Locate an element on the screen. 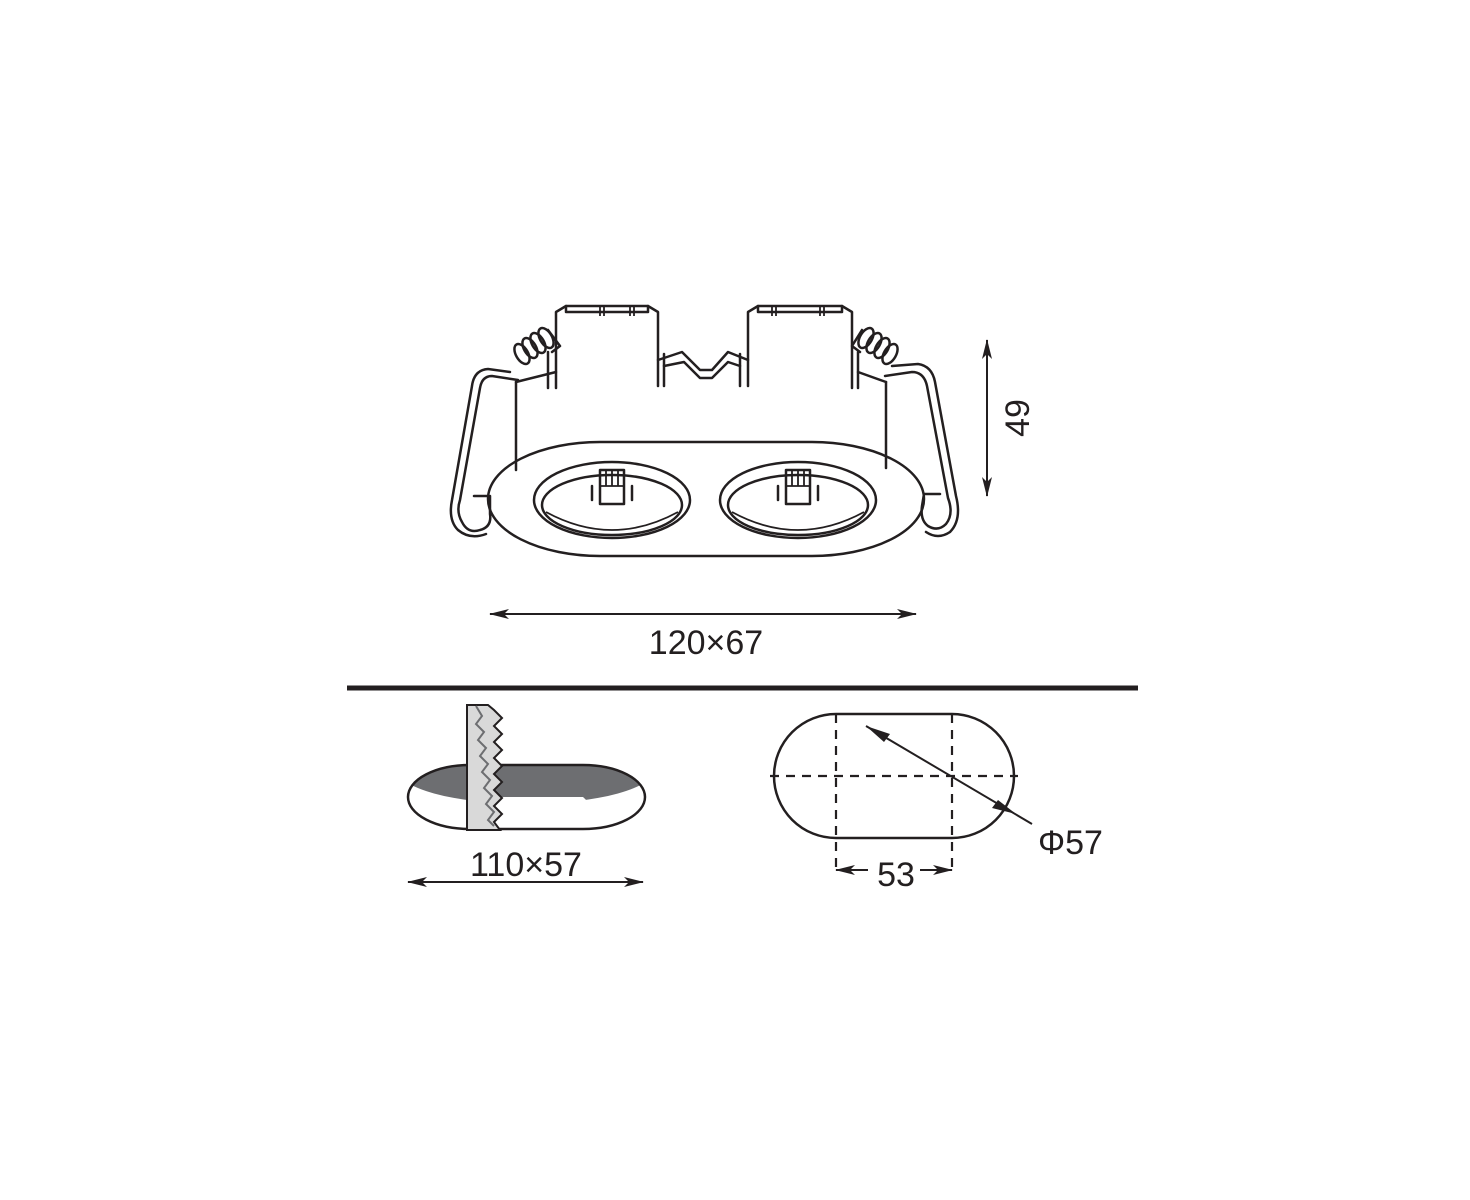 The width and height of the screenshot is (1470, 1200). cutout-size-dimension: 110×57 is located at coordinates (525, 866).